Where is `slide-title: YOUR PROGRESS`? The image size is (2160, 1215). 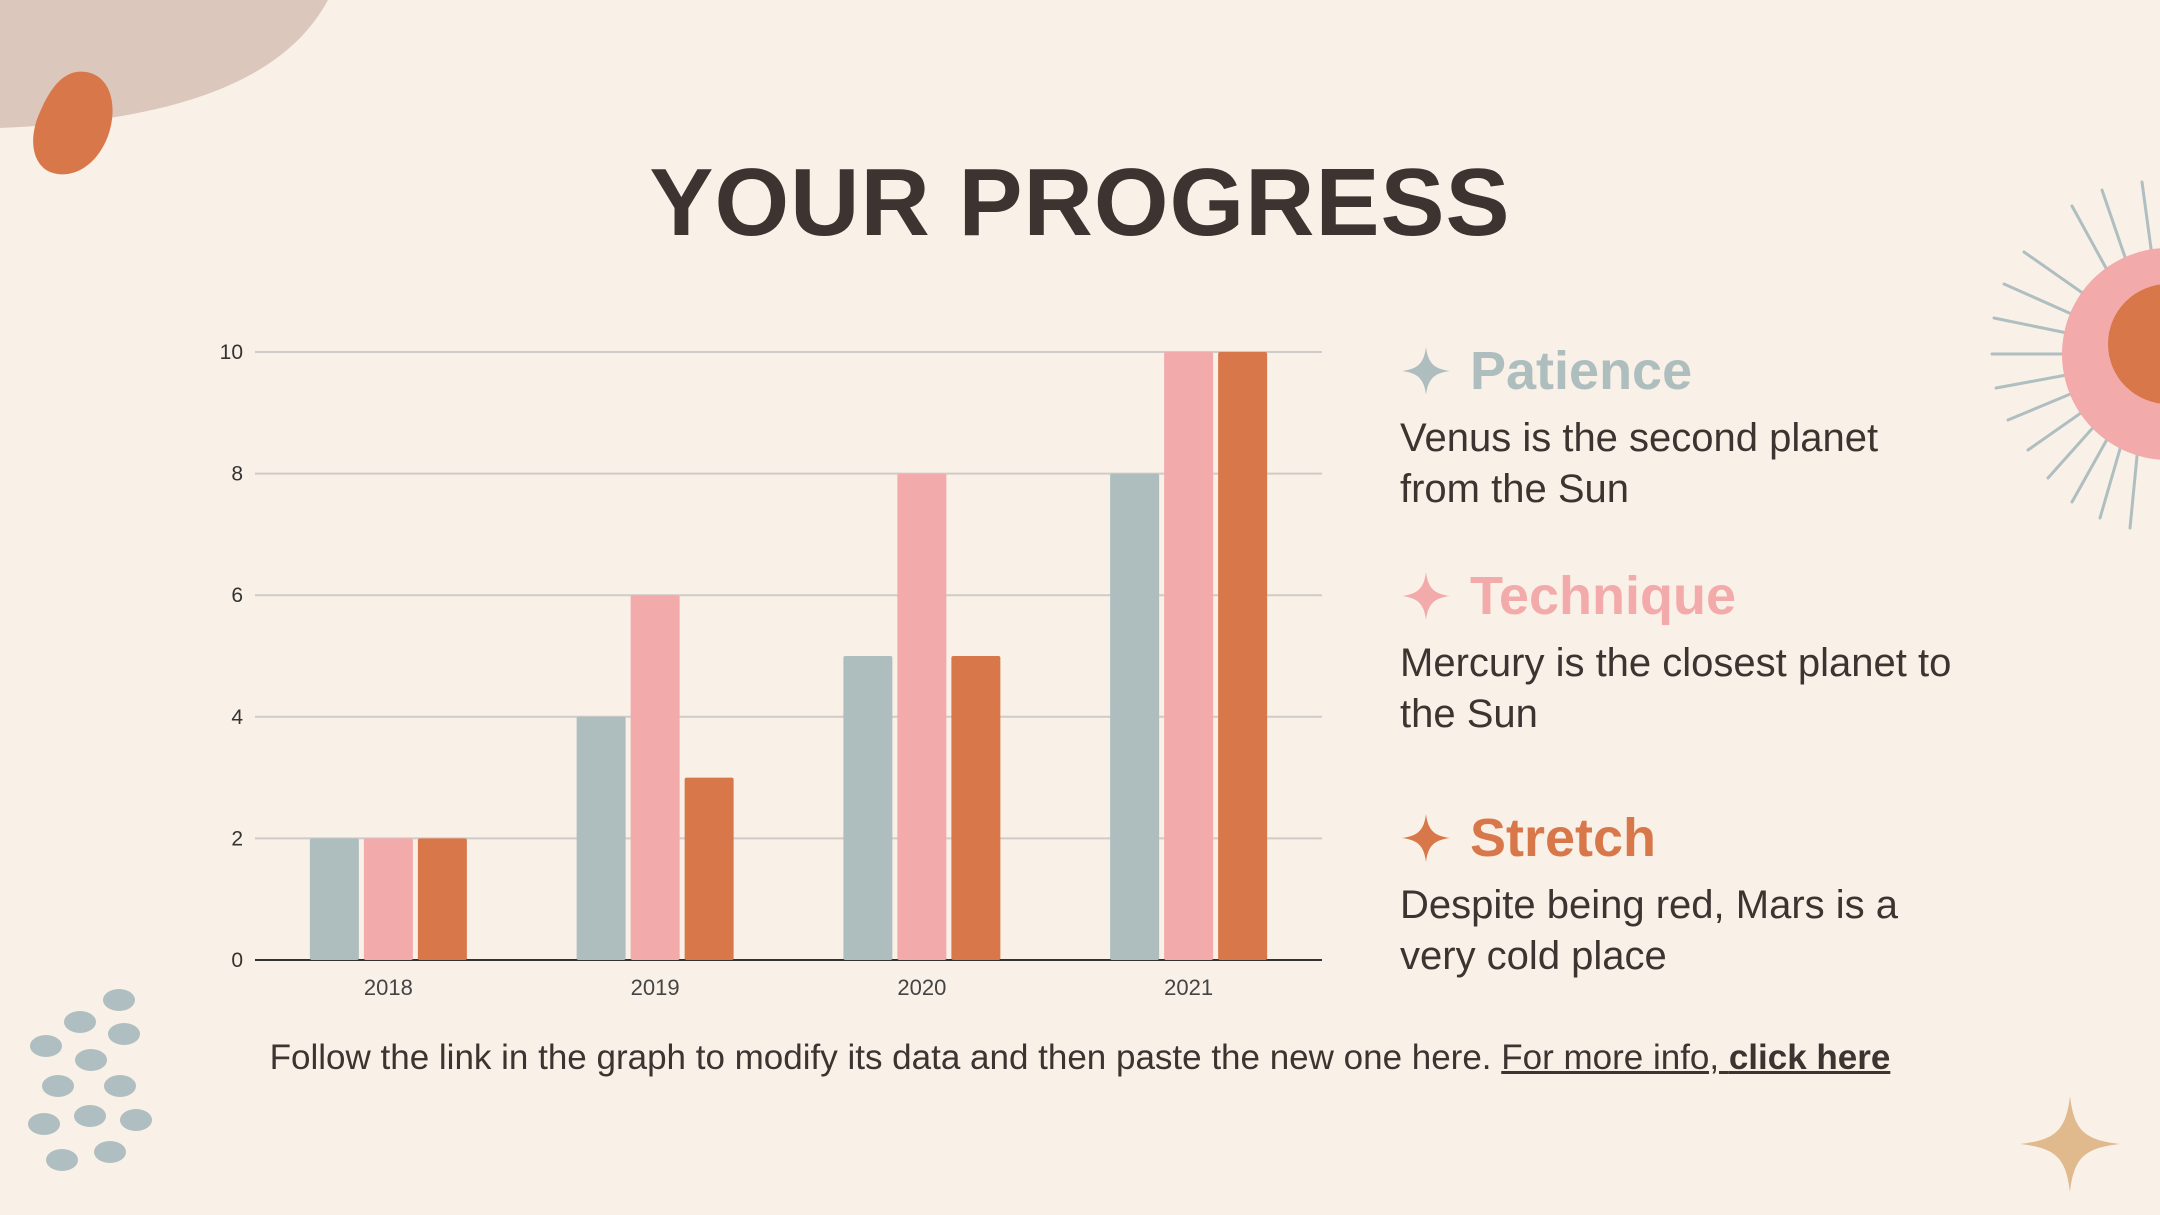 slide-title: YOUR PROGRESS is located at coordinates (1080, 202).